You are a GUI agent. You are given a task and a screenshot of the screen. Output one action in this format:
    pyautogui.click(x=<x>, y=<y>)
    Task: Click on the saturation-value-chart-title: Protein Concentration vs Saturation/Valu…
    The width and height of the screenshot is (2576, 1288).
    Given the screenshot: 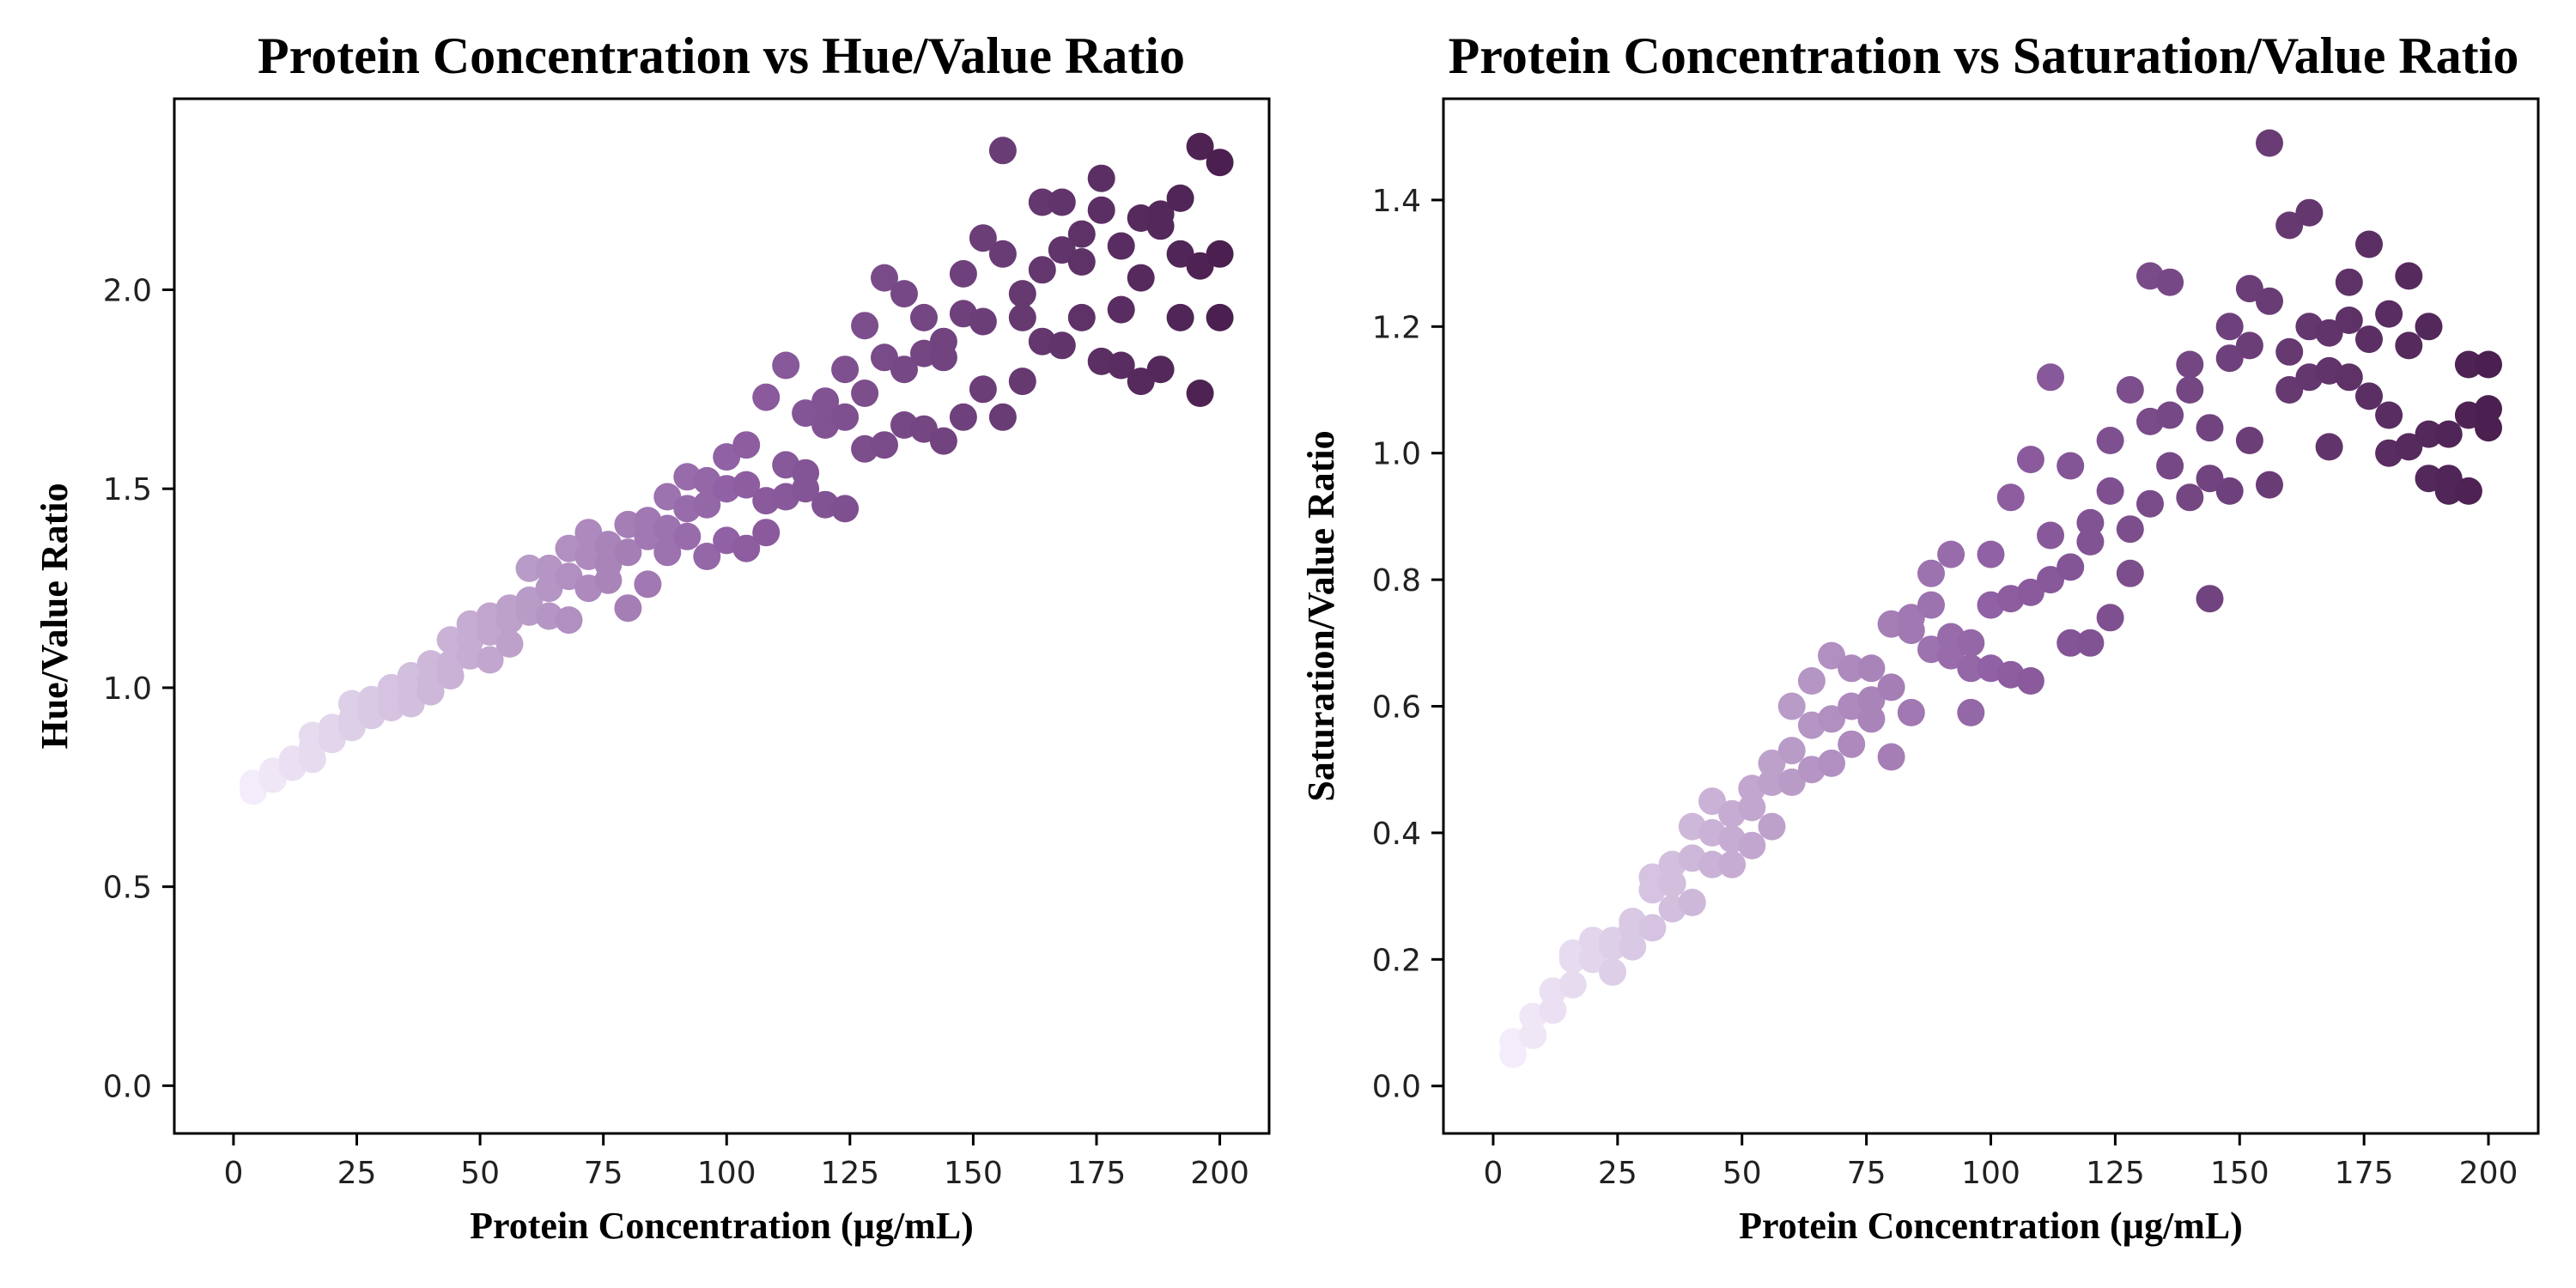 What is the action you would take?
    pyautogui.click(x=1984, y=56)
    